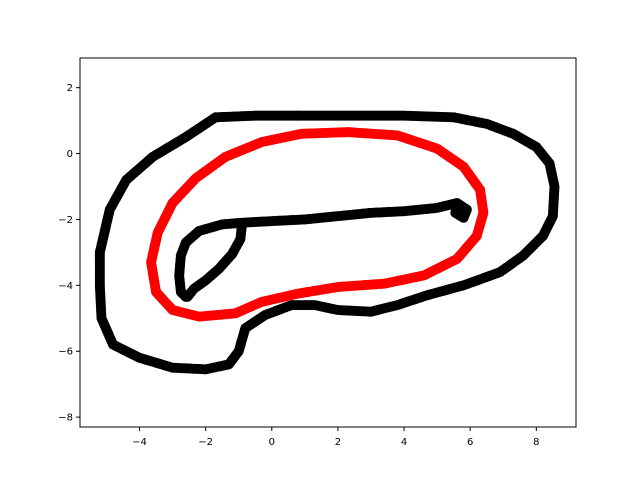 The image size is (640, 480). I want to click on y-tick-label: −6, so click(65, 352).